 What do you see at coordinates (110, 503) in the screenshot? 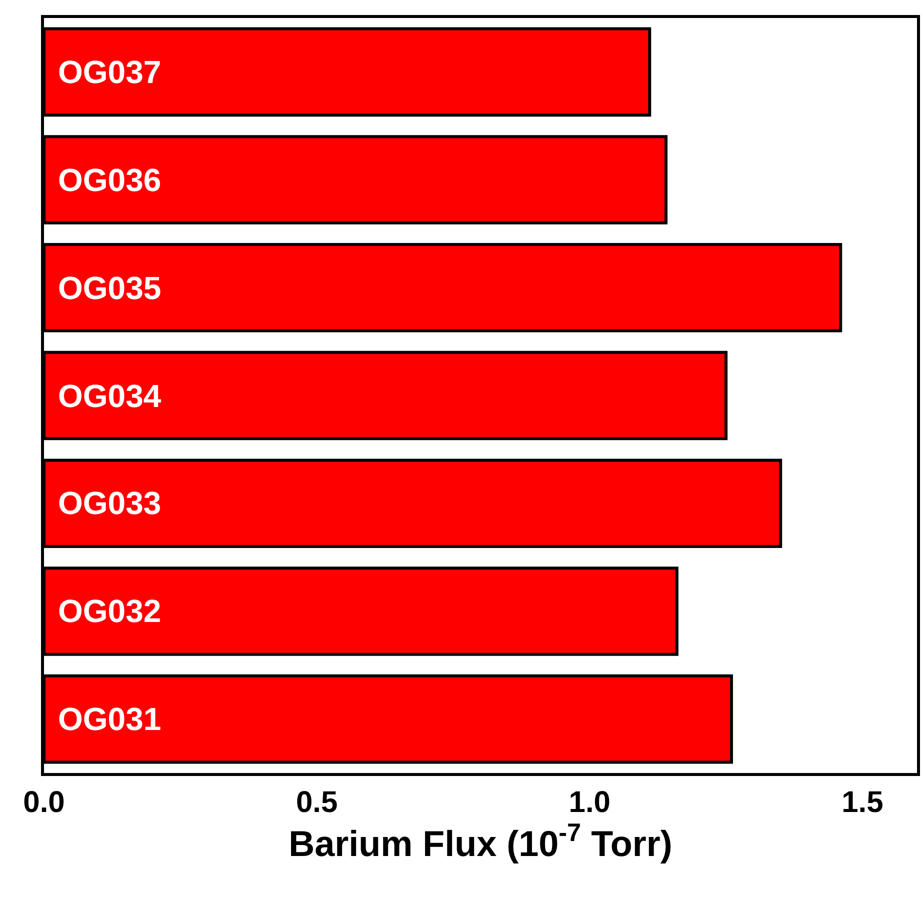
I see `y-tick-label: OG033` at bounding box center [110, 503].